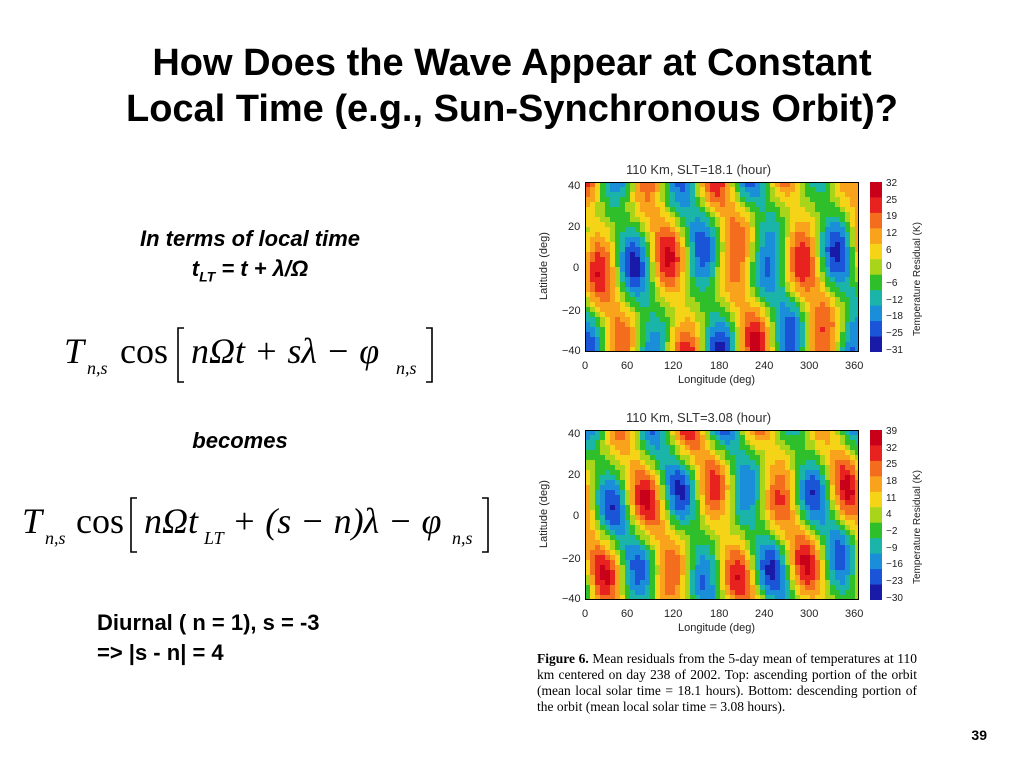 The width and height of the screenshot is (1024, 768). Describe the element at coordinates (208, 638) in the screenshot. I see `diurnal-note: Diurnal ( n = 1), s = -3 => |s - n| = 4` at that location.